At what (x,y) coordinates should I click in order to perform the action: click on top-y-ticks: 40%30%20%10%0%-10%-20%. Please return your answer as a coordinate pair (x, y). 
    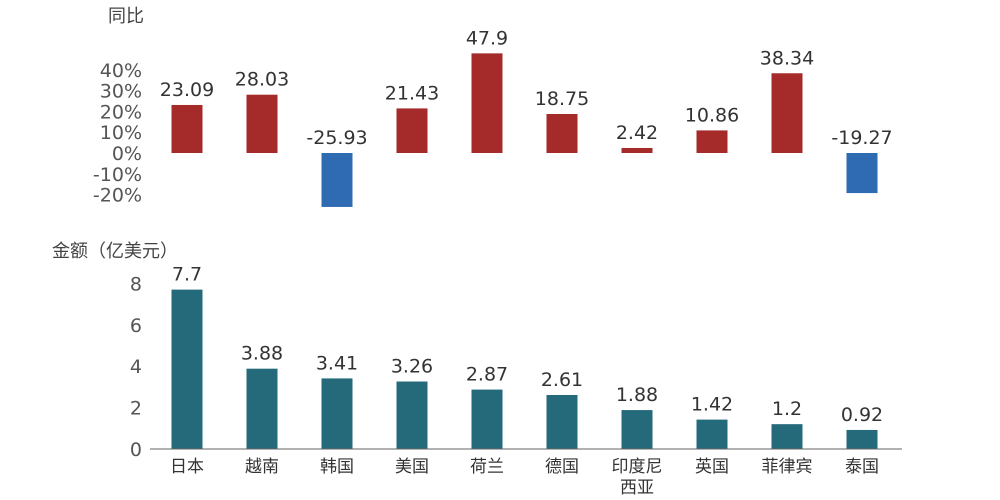
    Looking at the image, I should click on (117, 133).